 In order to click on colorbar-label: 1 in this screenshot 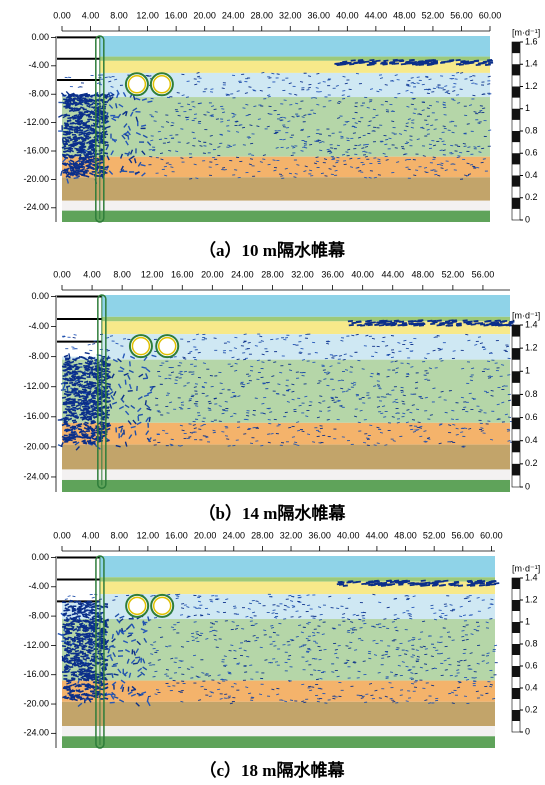, I will do `click(527, 621)`.